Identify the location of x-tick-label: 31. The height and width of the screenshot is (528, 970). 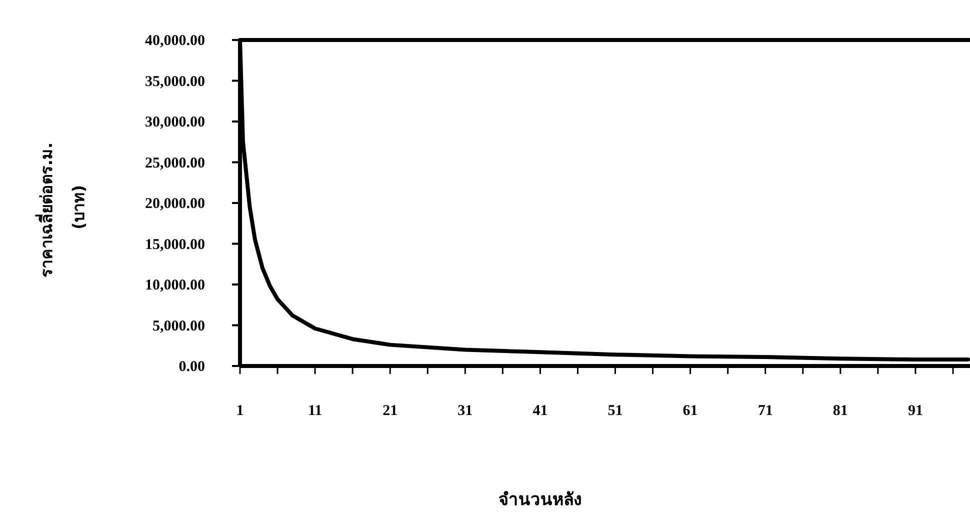
(465, 411).